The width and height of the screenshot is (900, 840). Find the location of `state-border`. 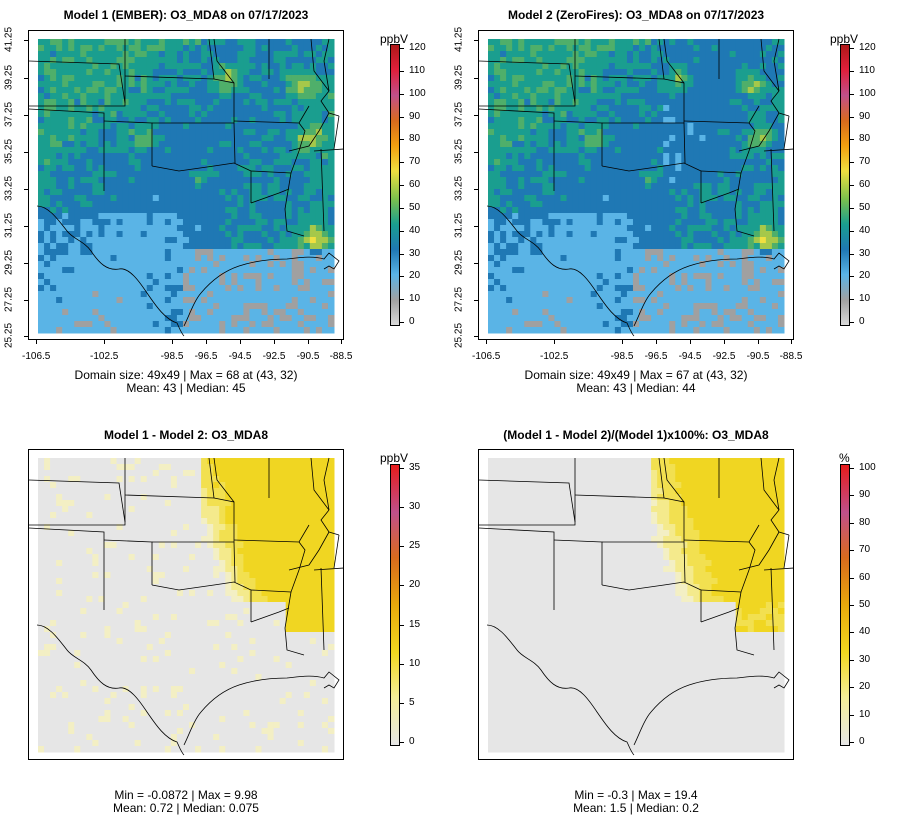

state-border is located at coordinates (772, 190).